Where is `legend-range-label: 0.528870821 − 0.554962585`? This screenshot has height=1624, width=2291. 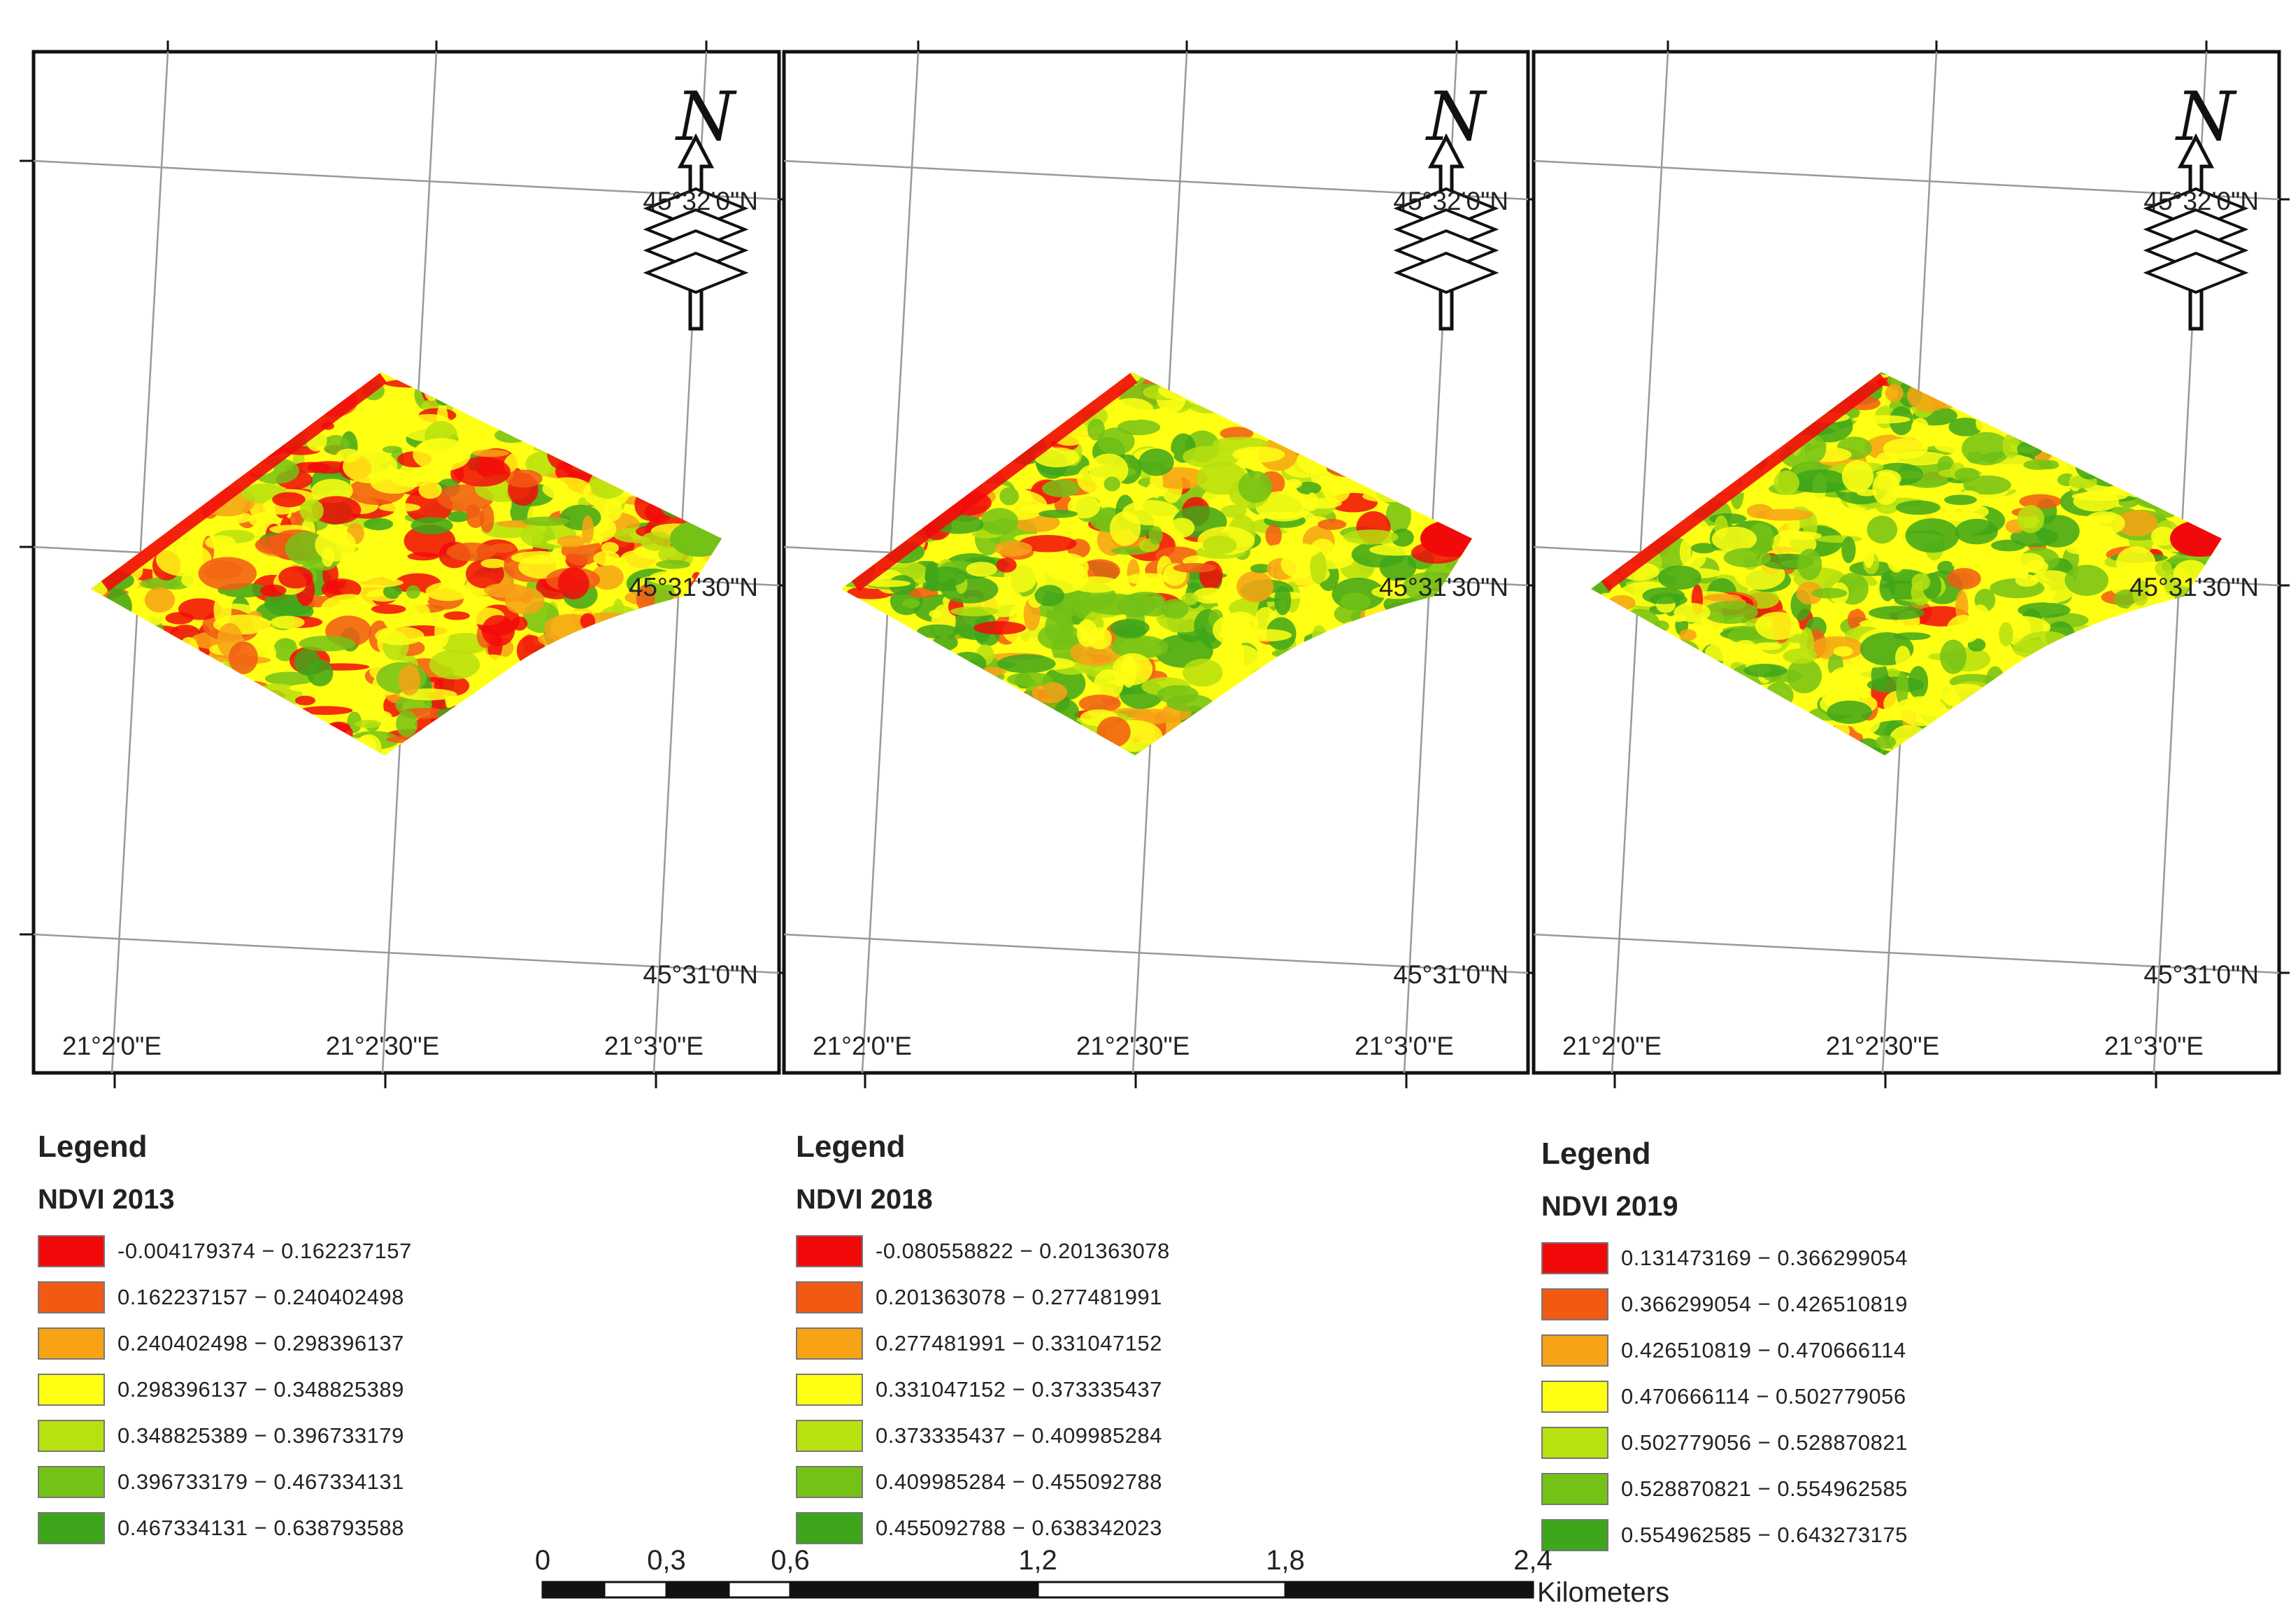
legend-range-label: 0.528870821 − 0.554962585 is located at coordinates (1764, 1488).